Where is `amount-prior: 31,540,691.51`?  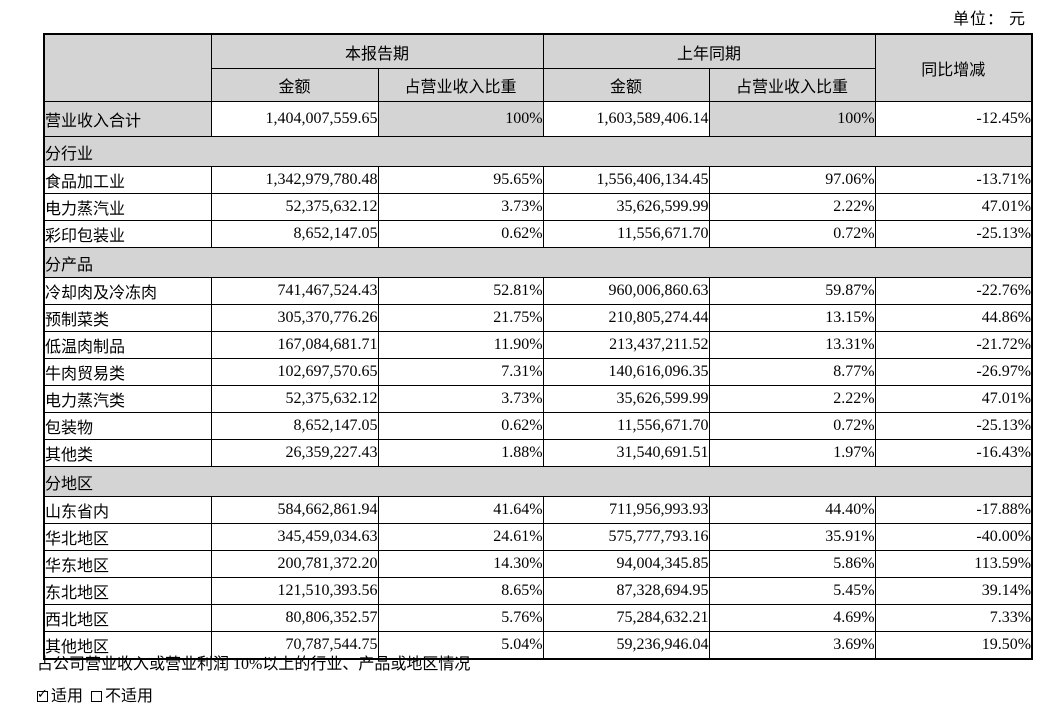
amount-prior: 31,540,691.51 is located at coordinates (626, 453).